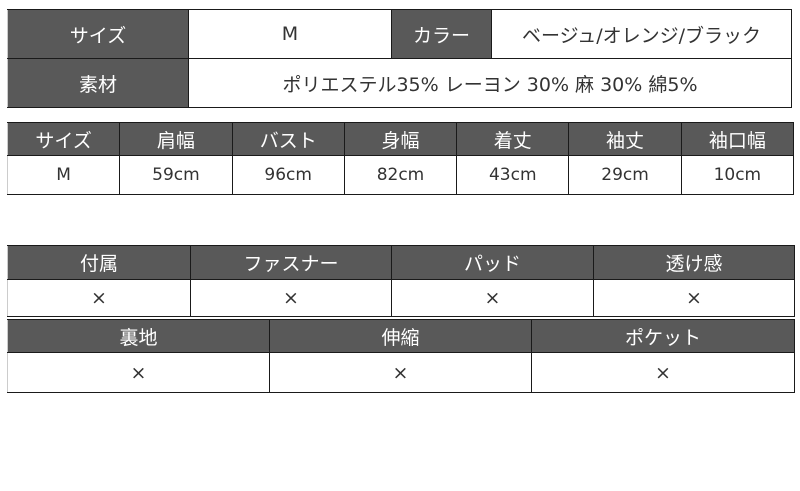 The image size is (800, 491). I want to click on value-length: 43cm, so click(513, 175).